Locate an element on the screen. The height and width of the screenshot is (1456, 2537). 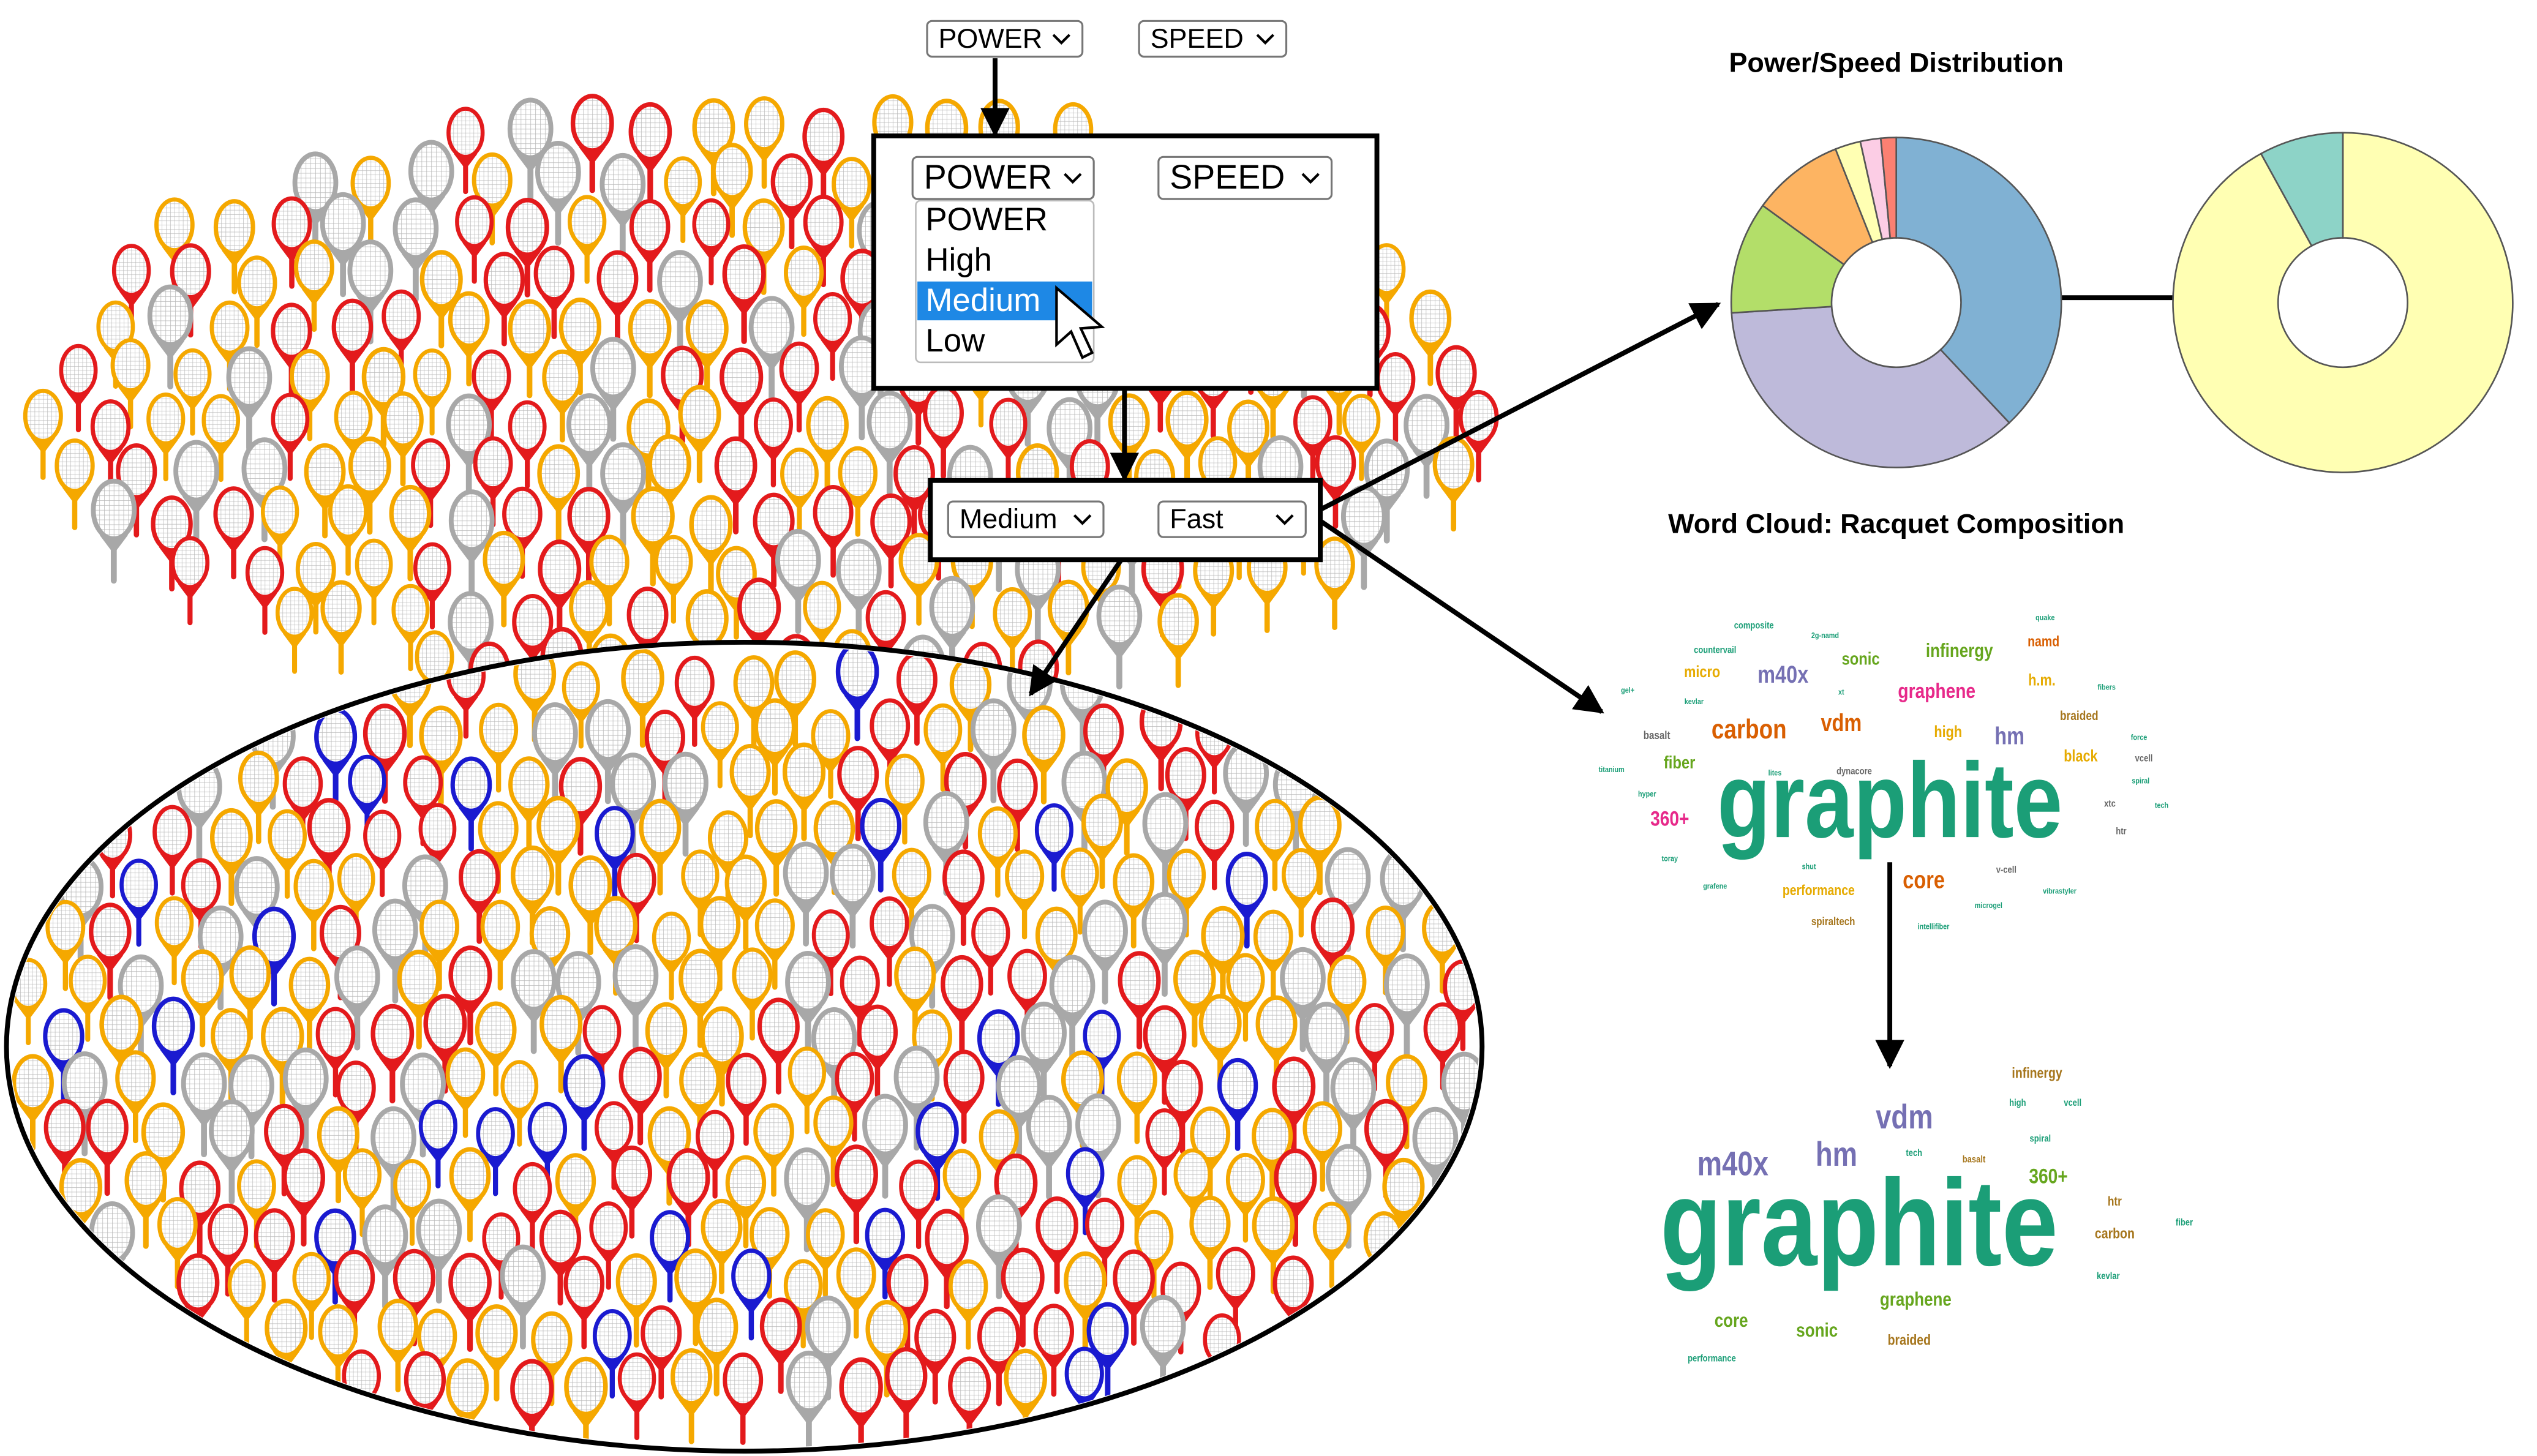
dropdown-option: Low is located at coordinates (955, 341).